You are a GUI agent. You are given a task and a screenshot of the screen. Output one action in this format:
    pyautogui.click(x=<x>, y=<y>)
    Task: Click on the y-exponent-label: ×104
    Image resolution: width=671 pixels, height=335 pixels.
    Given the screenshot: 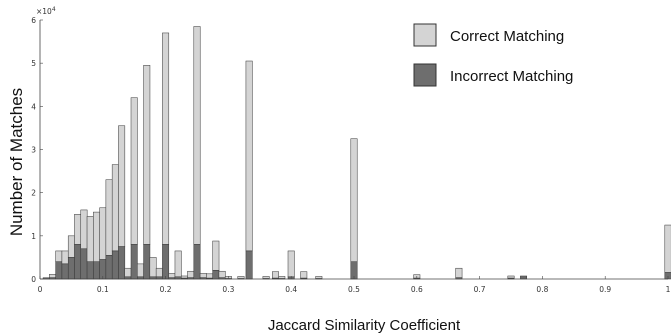 What is the action you would take?
    pyautogui.click(x=46, y=11)
    